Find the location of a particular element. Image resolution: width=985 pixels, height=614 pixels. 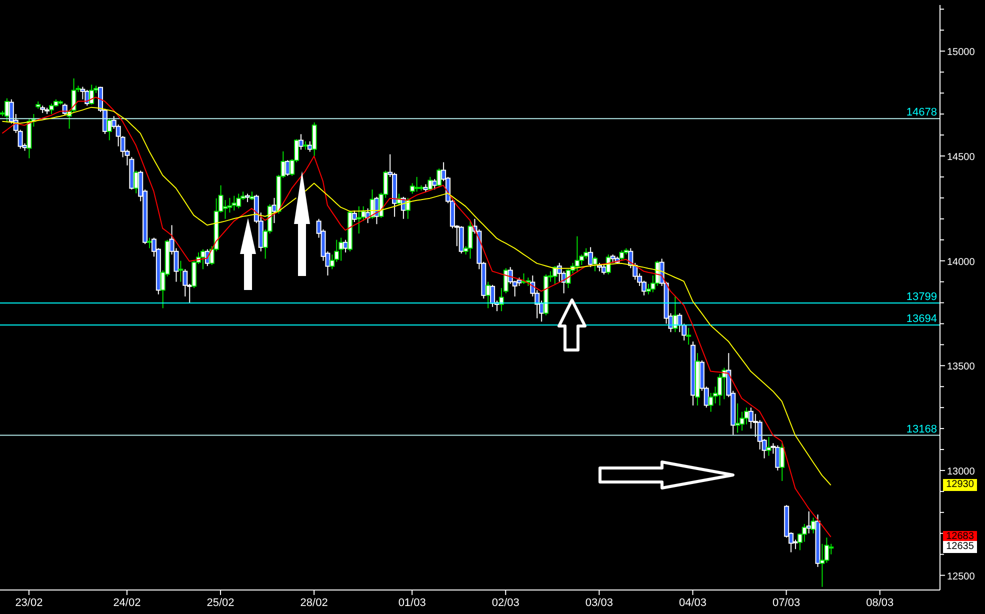

x-tick-label: 04/03 is located at coordinates (692, 603).